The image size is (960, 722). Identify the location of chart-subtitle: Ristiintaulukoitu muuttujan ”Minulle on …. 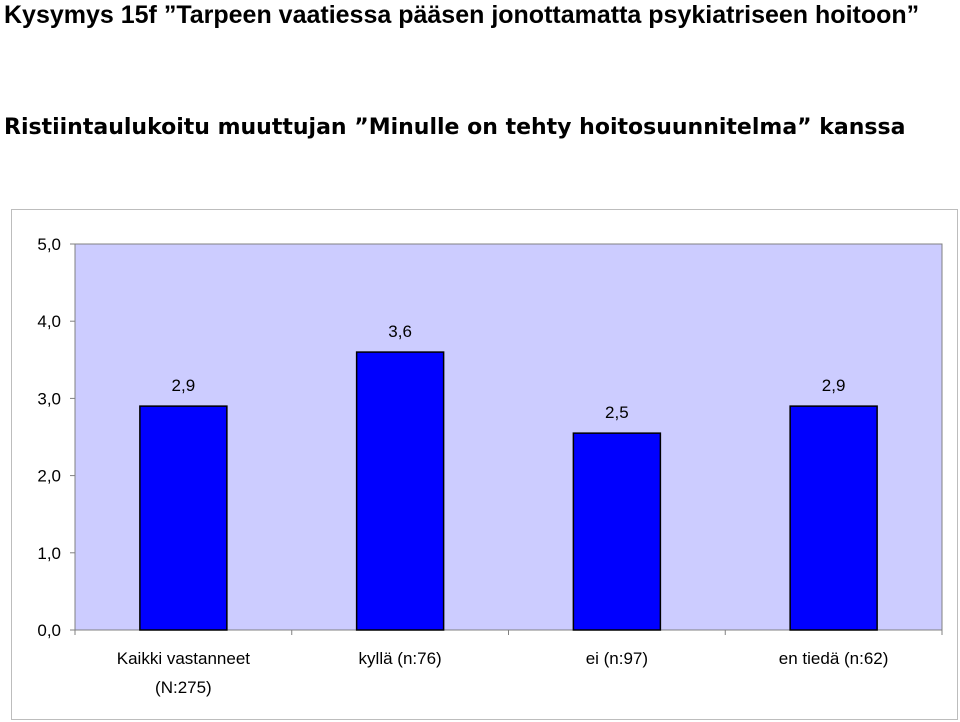
(455, 127).